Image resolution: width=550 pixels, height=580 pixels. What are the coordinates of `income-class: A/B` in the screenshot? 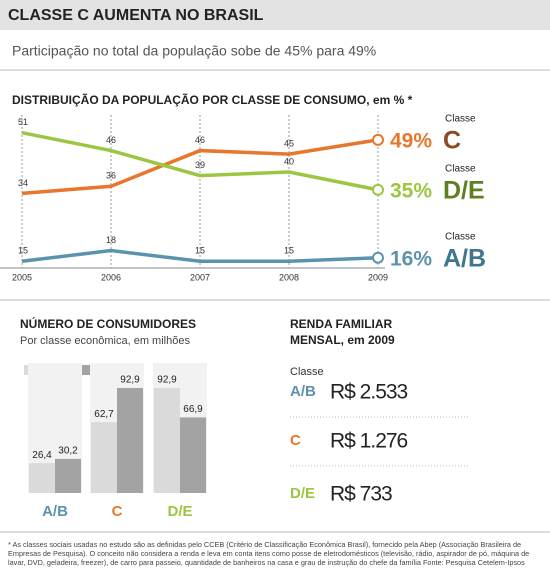 It's located at (303, 391).